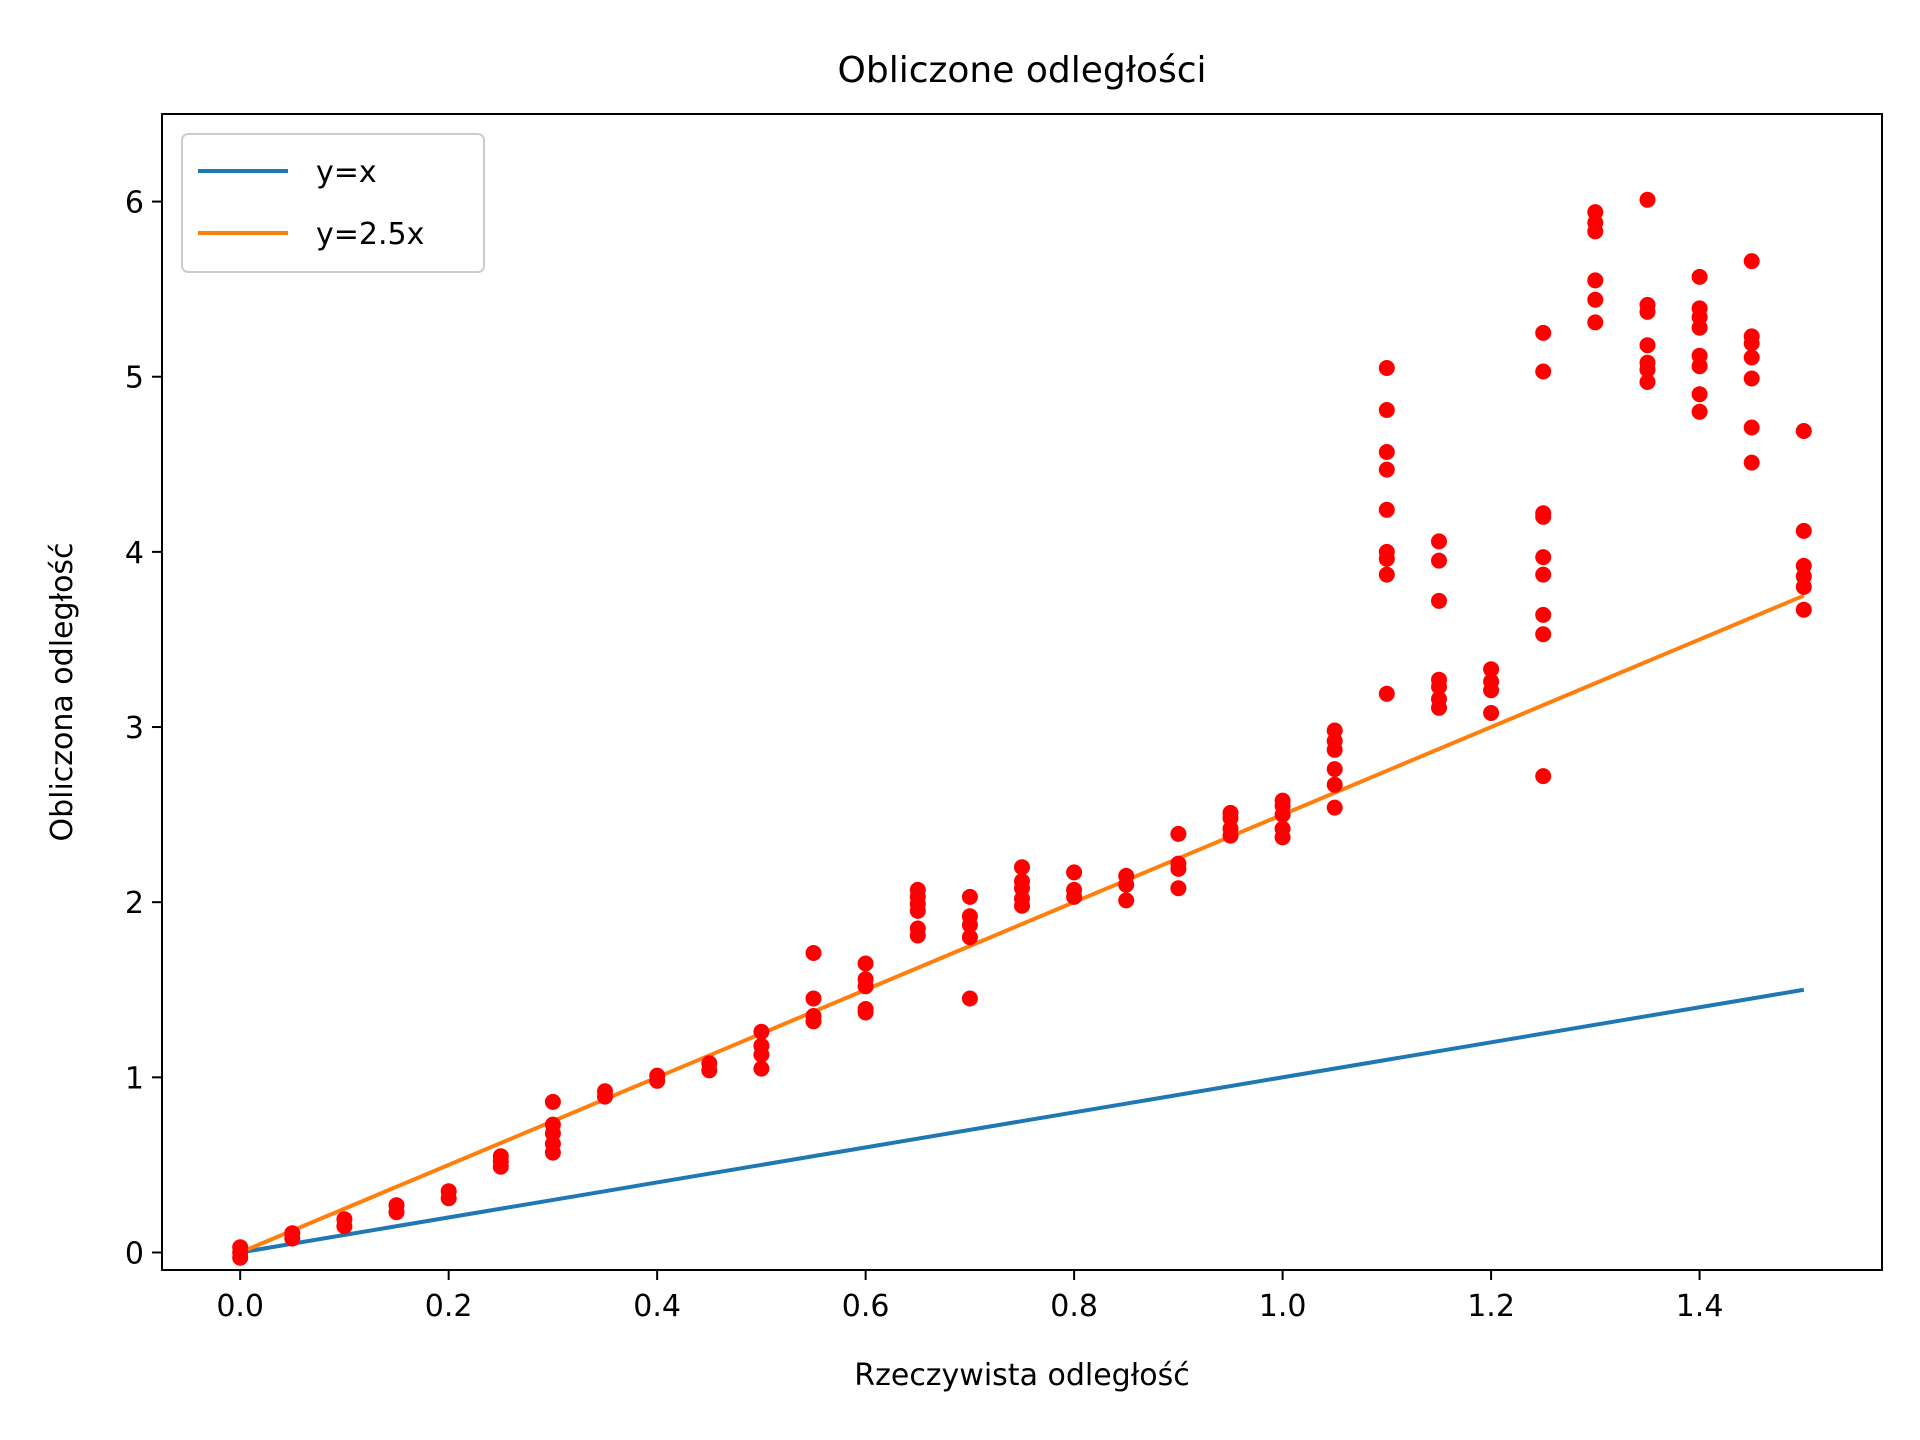 The height and width of the screenshot is (1440, 1920). I want to click on x-tick-label: 1.2, so click(1491, 1306).